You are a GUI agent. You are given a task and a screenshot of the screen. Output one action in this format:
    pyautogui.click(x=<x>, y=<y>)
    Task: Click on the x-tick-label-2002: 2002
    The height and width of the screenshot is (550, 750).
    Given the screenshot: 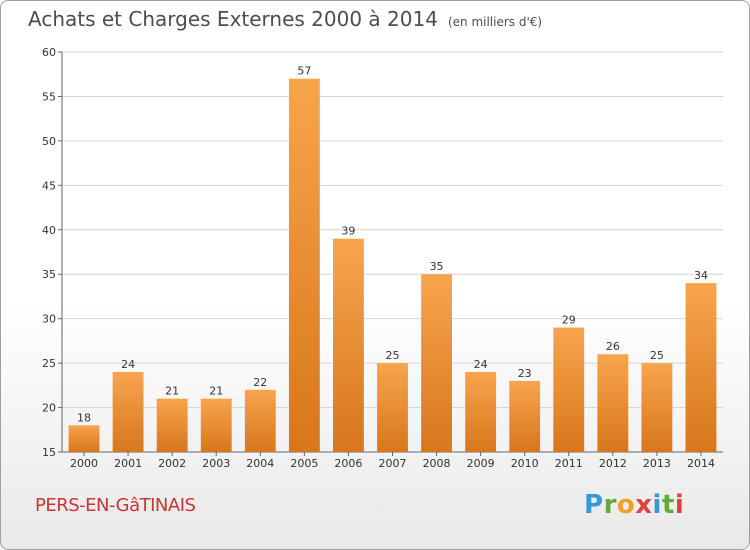 What is the action you would take?
    pyautogui.click(x=172, y=463)
    